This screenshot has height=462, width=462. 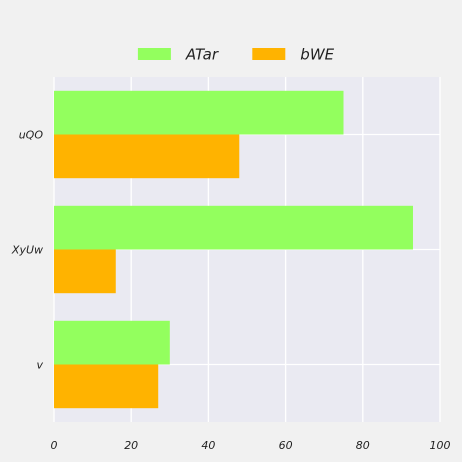 What do you see at coordinates (85, 271) in the screenshot?
I see `bar-bWE-XyUw` at bounding box center [85, 271].